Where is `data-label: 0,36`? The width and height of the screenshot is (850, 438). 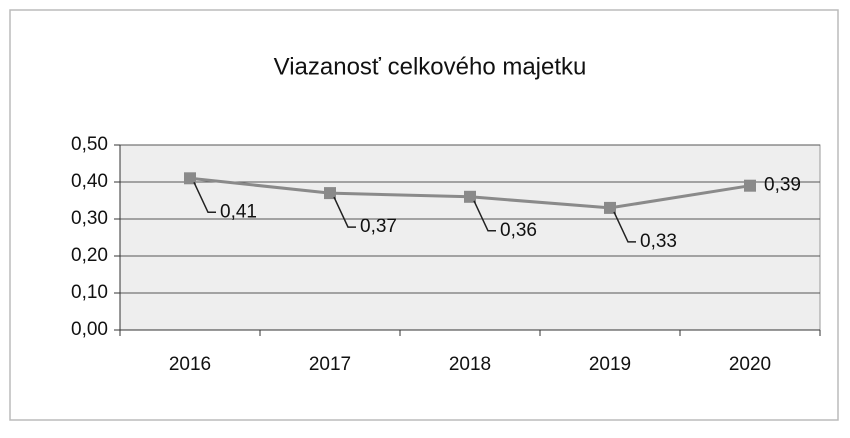
data-label: 0,36 is located at coordinates (518, 230).